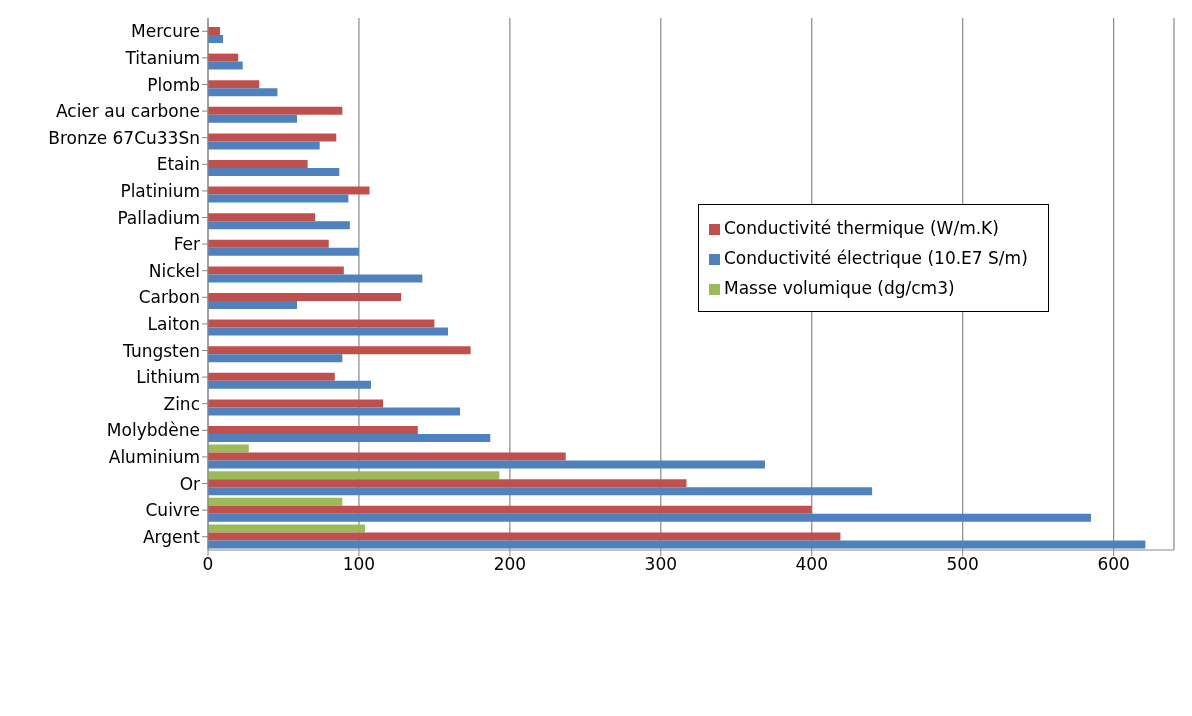 The image size is (1192, 716). I want to click on x-tick-label: 300, so click(661, 564).